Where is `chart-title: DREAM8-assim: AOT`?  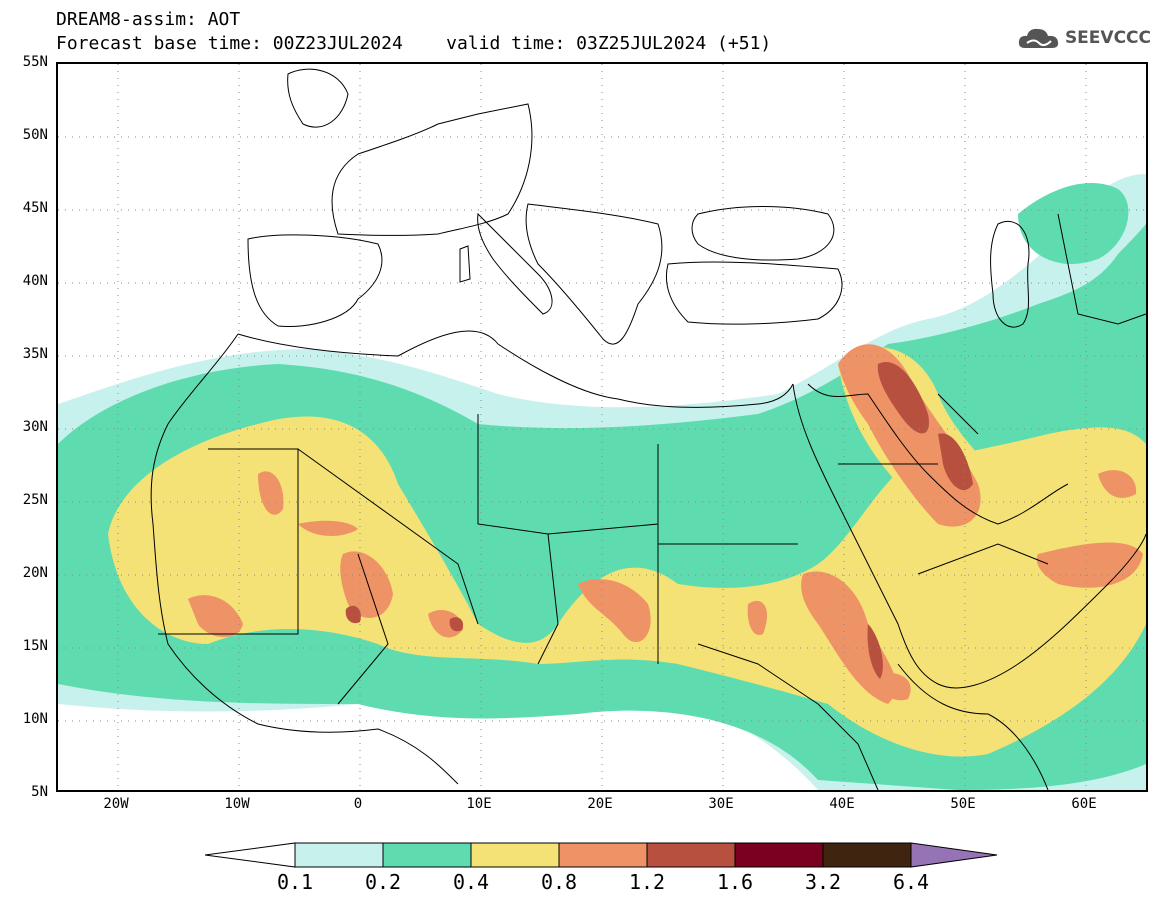
chart-title: DREAM8-assim: AOT is located at coordinates (148, 19).